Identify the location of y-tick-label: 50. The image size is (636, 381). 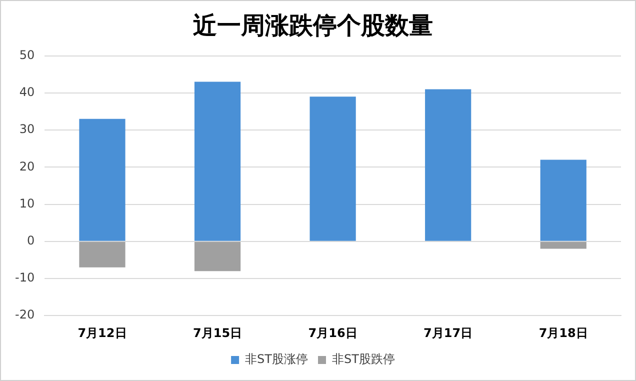
(27, 55).